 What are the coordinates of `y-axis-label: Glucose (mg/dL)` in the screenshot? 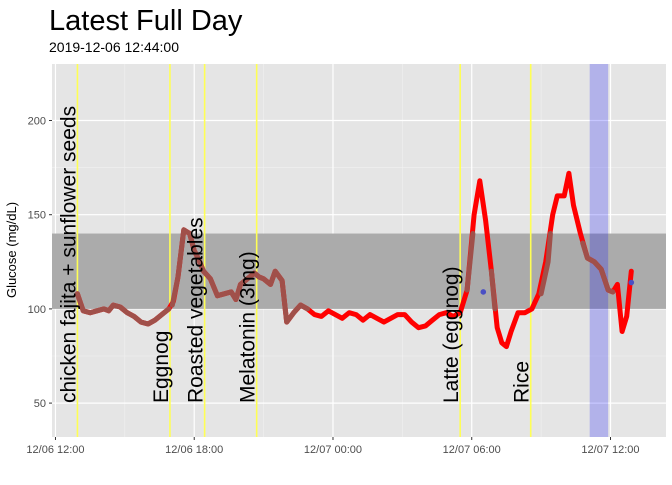 It's located at (11, 250).